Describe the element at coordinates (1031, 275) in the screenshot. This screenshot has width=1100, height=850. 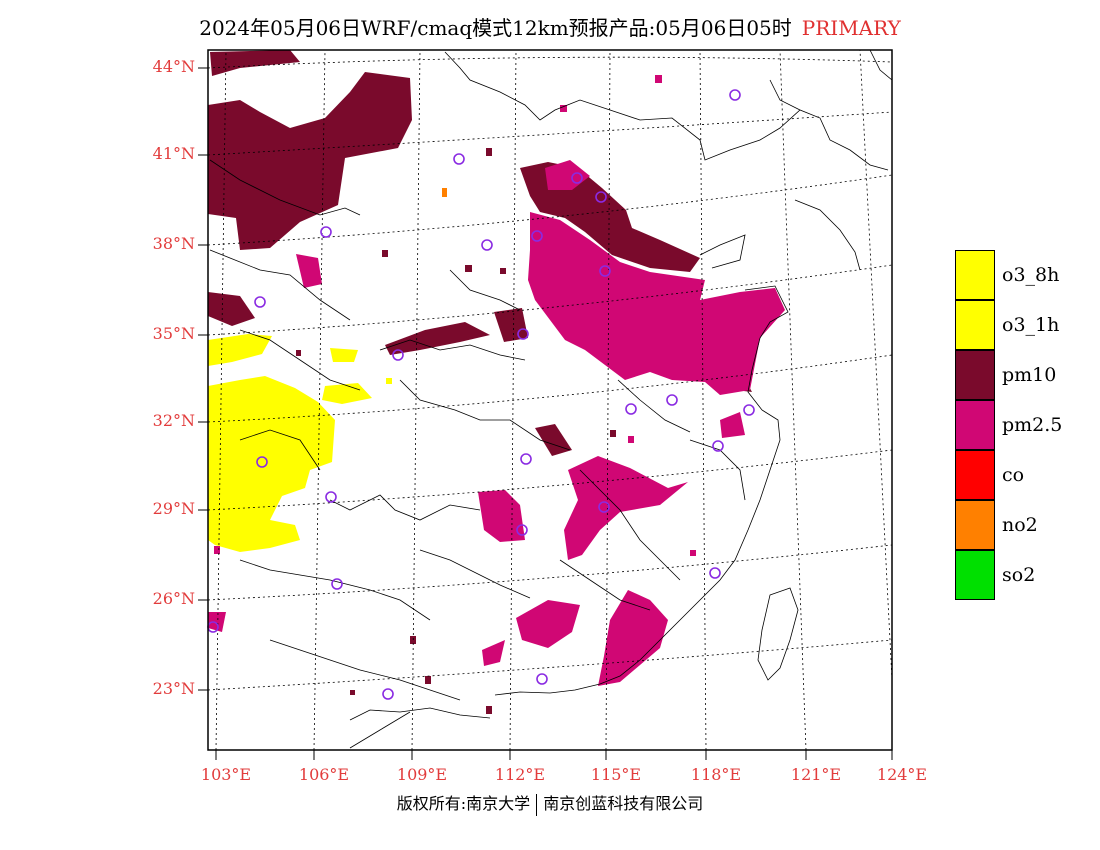
I see `legend-label: o3_8h` at that location.